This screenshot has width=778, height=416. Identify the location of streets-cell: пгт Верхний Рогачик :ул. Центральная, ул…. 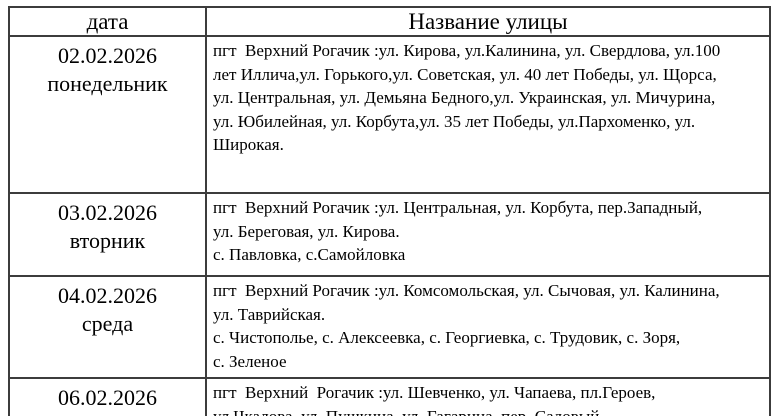
(488, 234).